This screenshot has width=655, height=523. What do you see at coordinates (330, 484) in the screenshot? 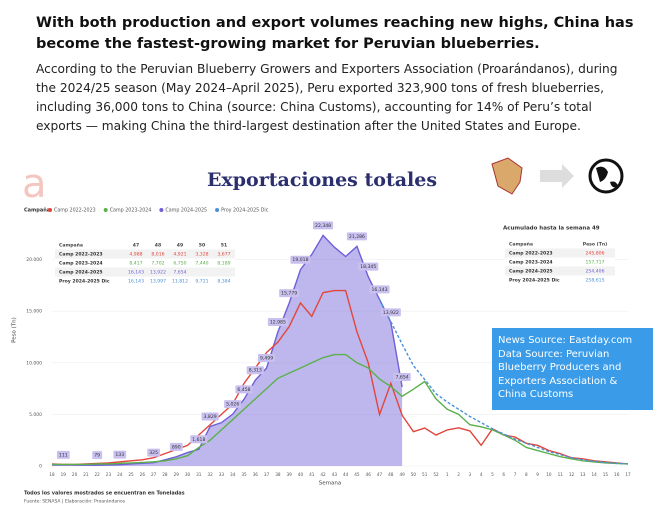
I see `x-axis-label: Semana` at bounding box center [330, 484].